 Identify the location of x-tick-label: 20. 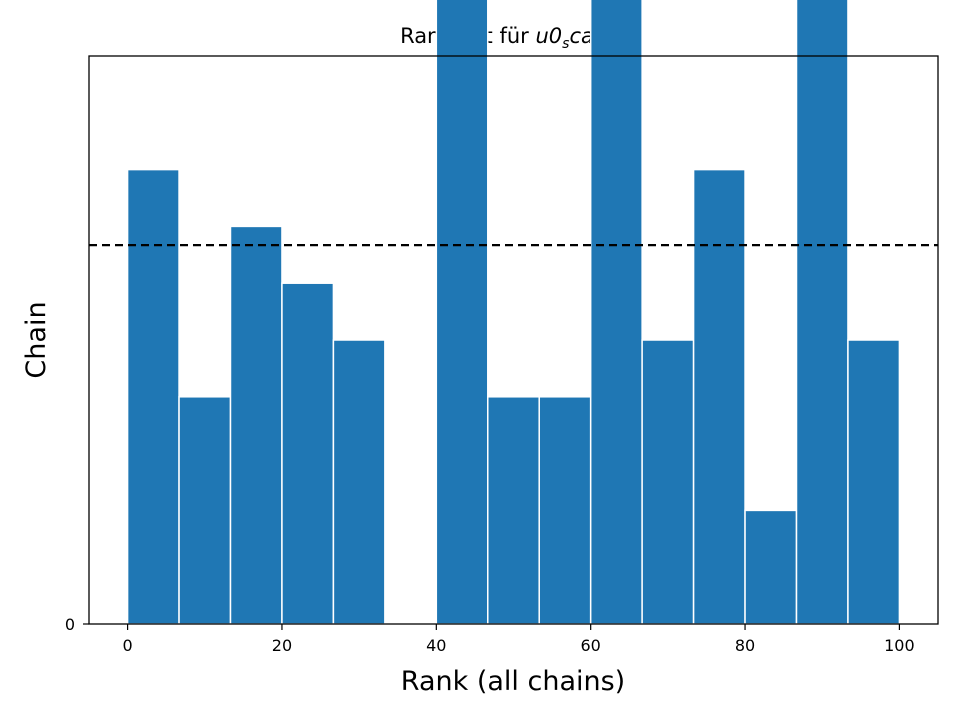
(282, 645).